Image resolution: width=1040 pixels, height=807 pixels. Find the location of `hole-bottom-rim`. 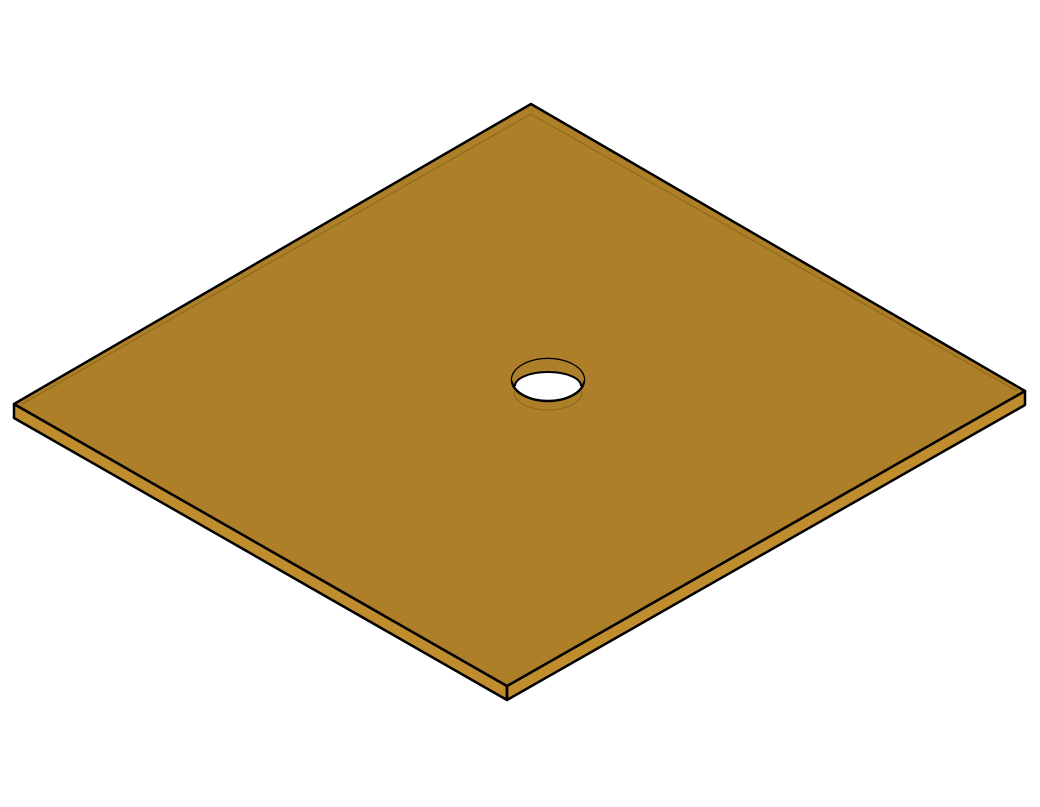

hole-bottom-rim is located at coordinates (548, 401).